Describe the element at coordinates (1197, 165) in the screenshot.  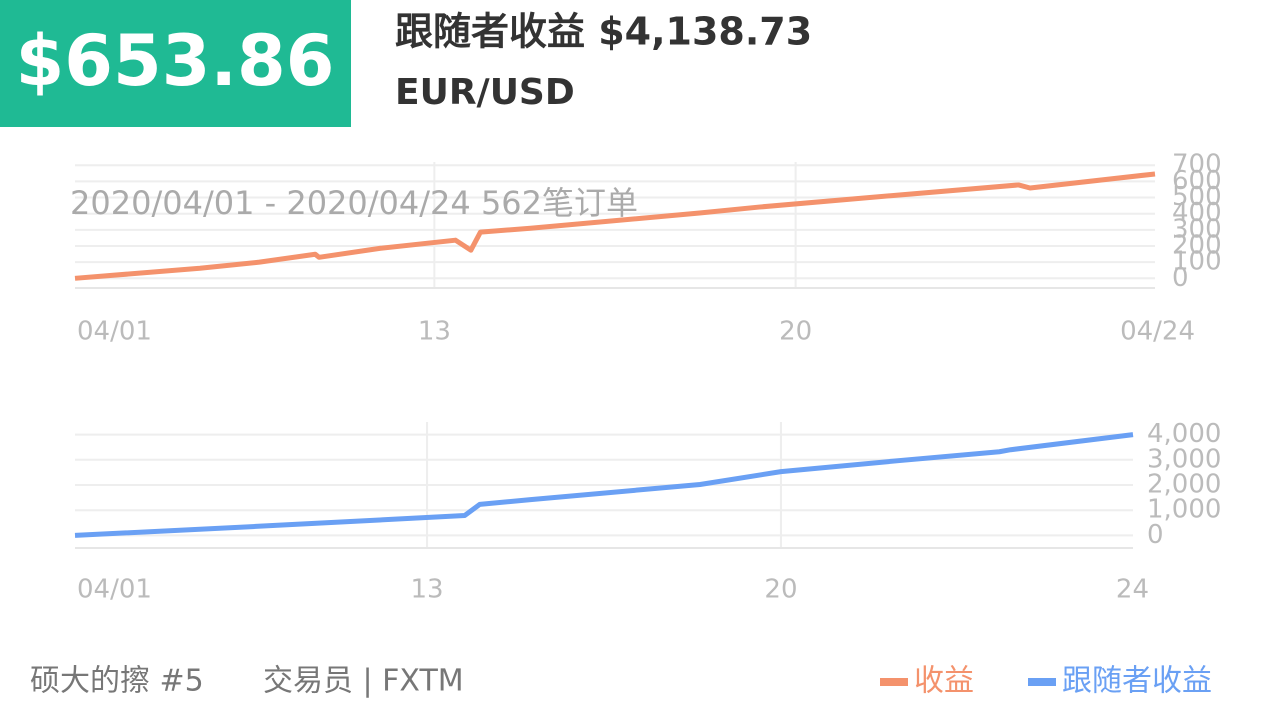
I see `y-tick-label: 700` at that location.